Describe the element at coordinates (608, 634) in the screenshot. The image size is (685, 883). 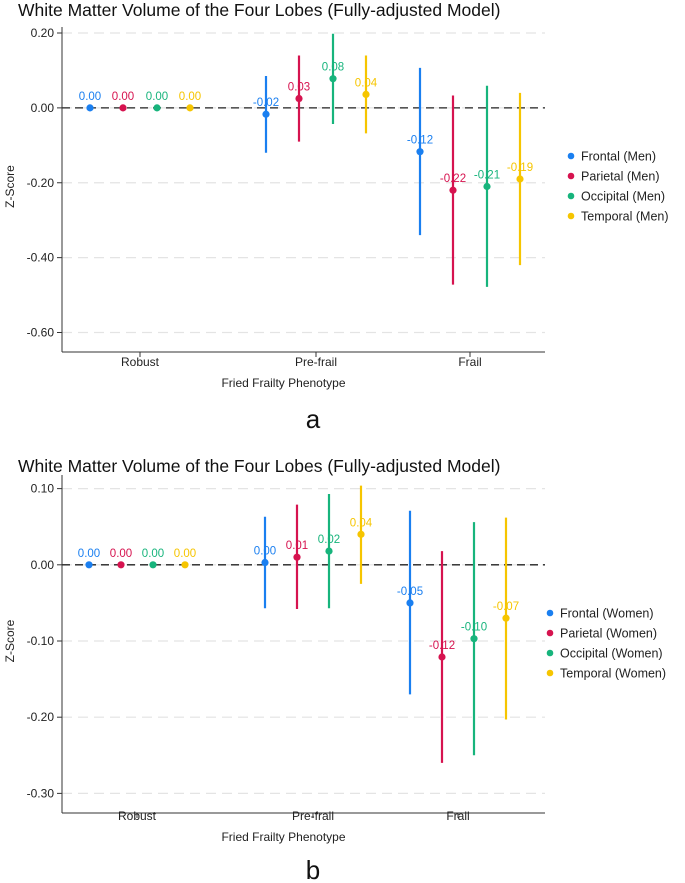
I see `legend-label: Parietal (Women)` at that location.